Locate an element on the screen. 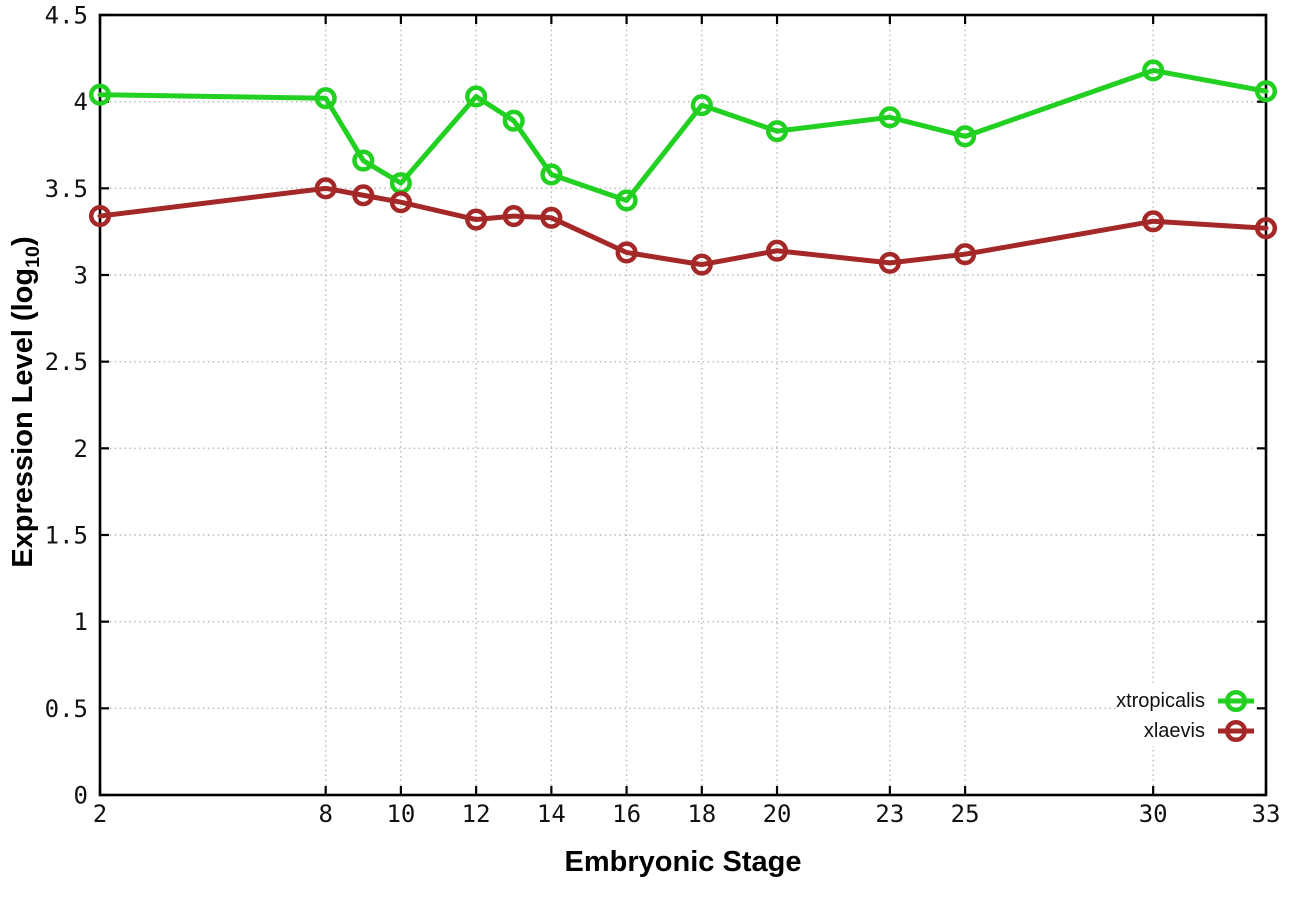 The image size is (1296, 907). y-tick-label: 4 is located at coordinates (81, 102).